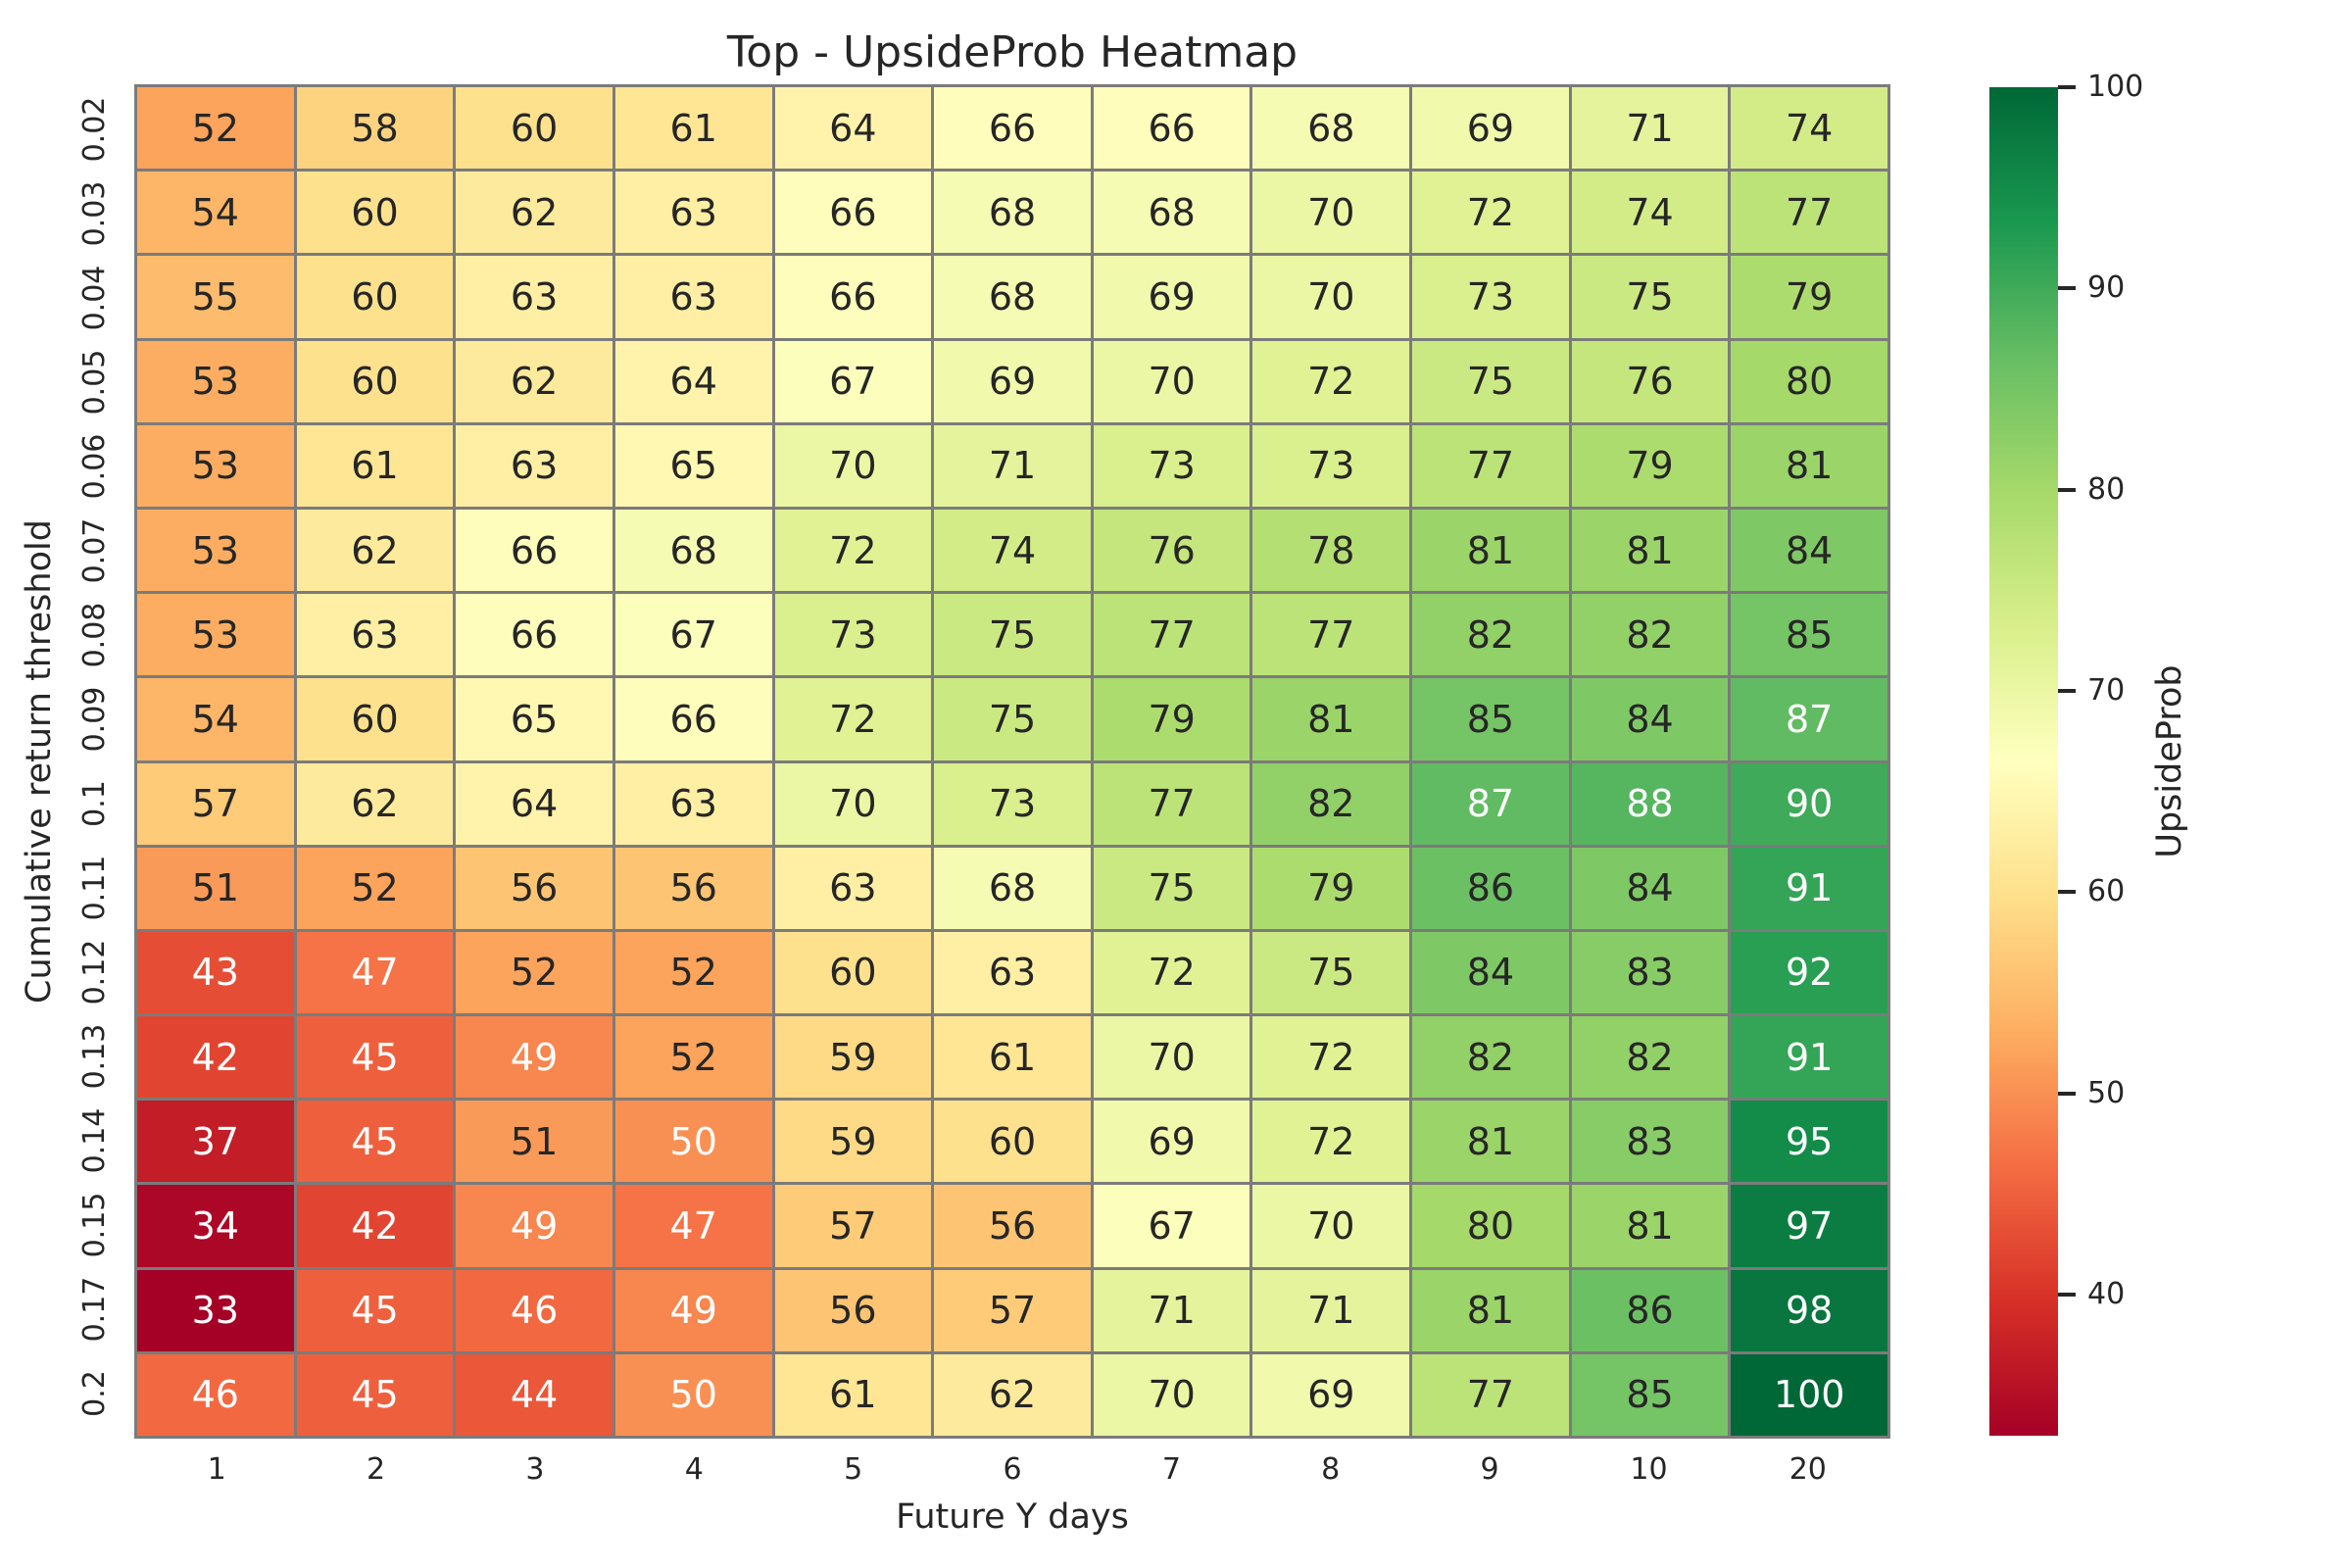 The image size is (2352, 1568). Describe the element at coordinates (215, 972) in the screenshot. I see `heatmap-cell: 43` at that location.